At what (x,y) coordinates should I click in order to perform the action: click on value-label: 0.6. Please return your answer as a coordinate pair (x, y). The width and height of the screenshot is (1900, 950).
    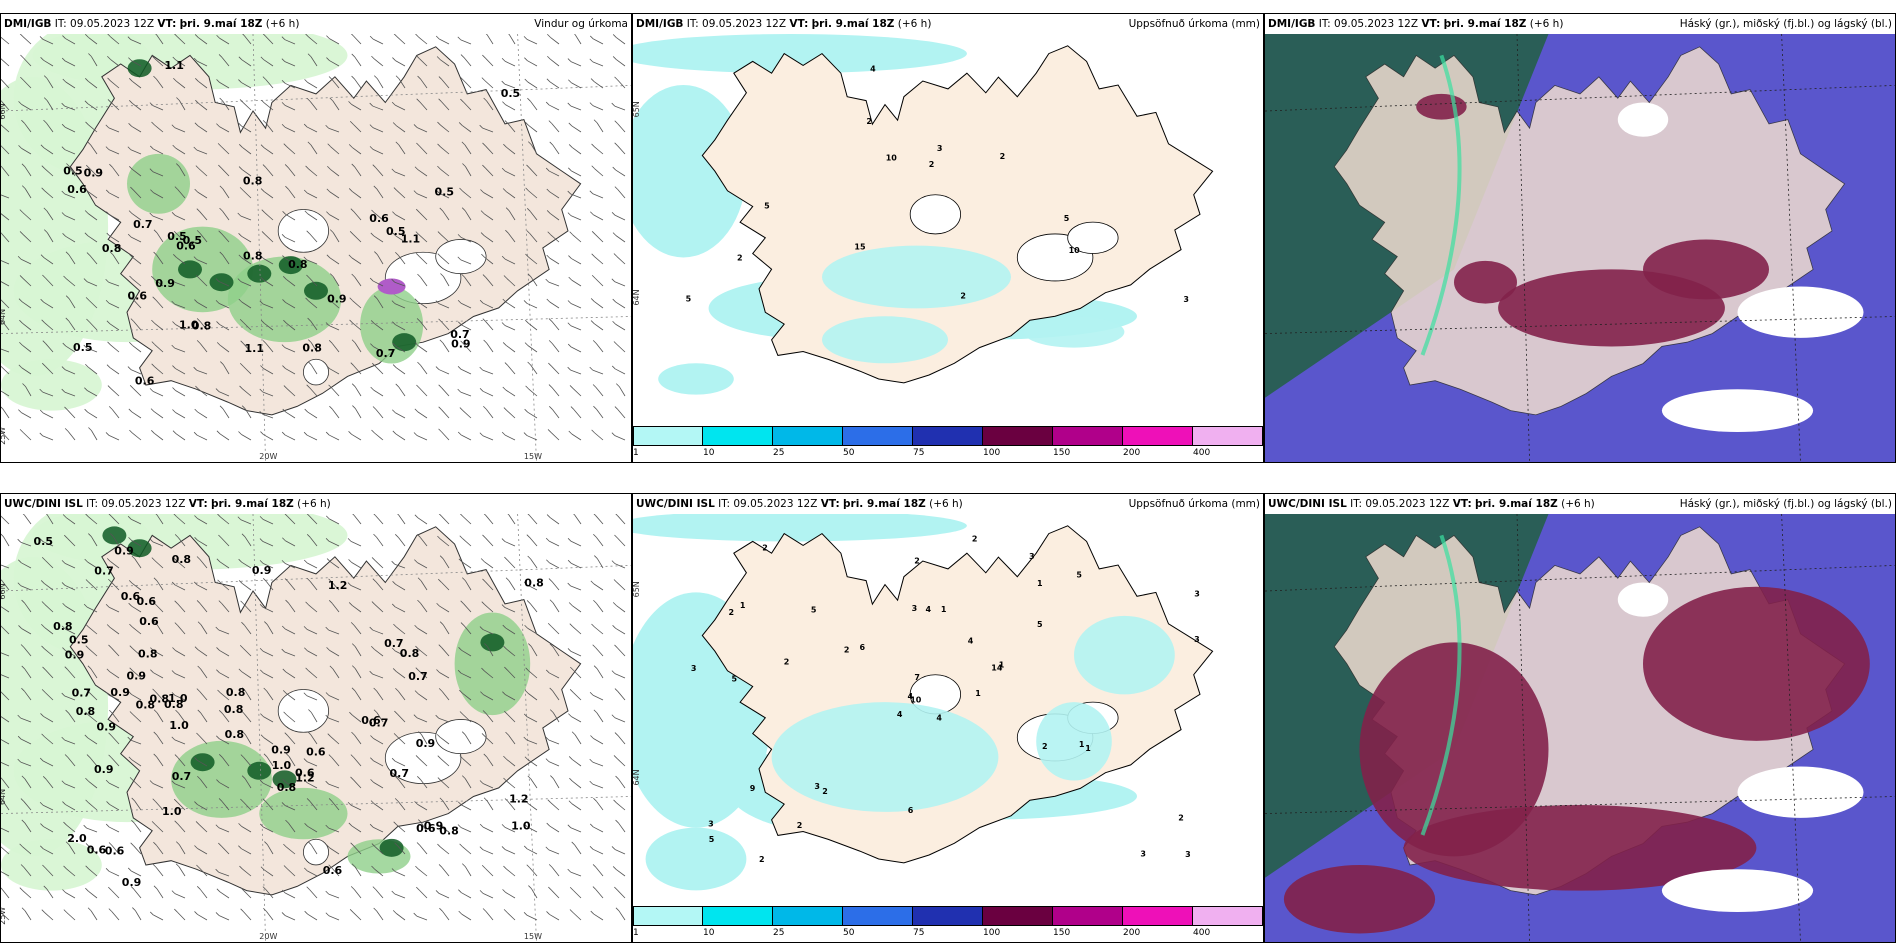
    Looking at the image, I should click on (115, 851).